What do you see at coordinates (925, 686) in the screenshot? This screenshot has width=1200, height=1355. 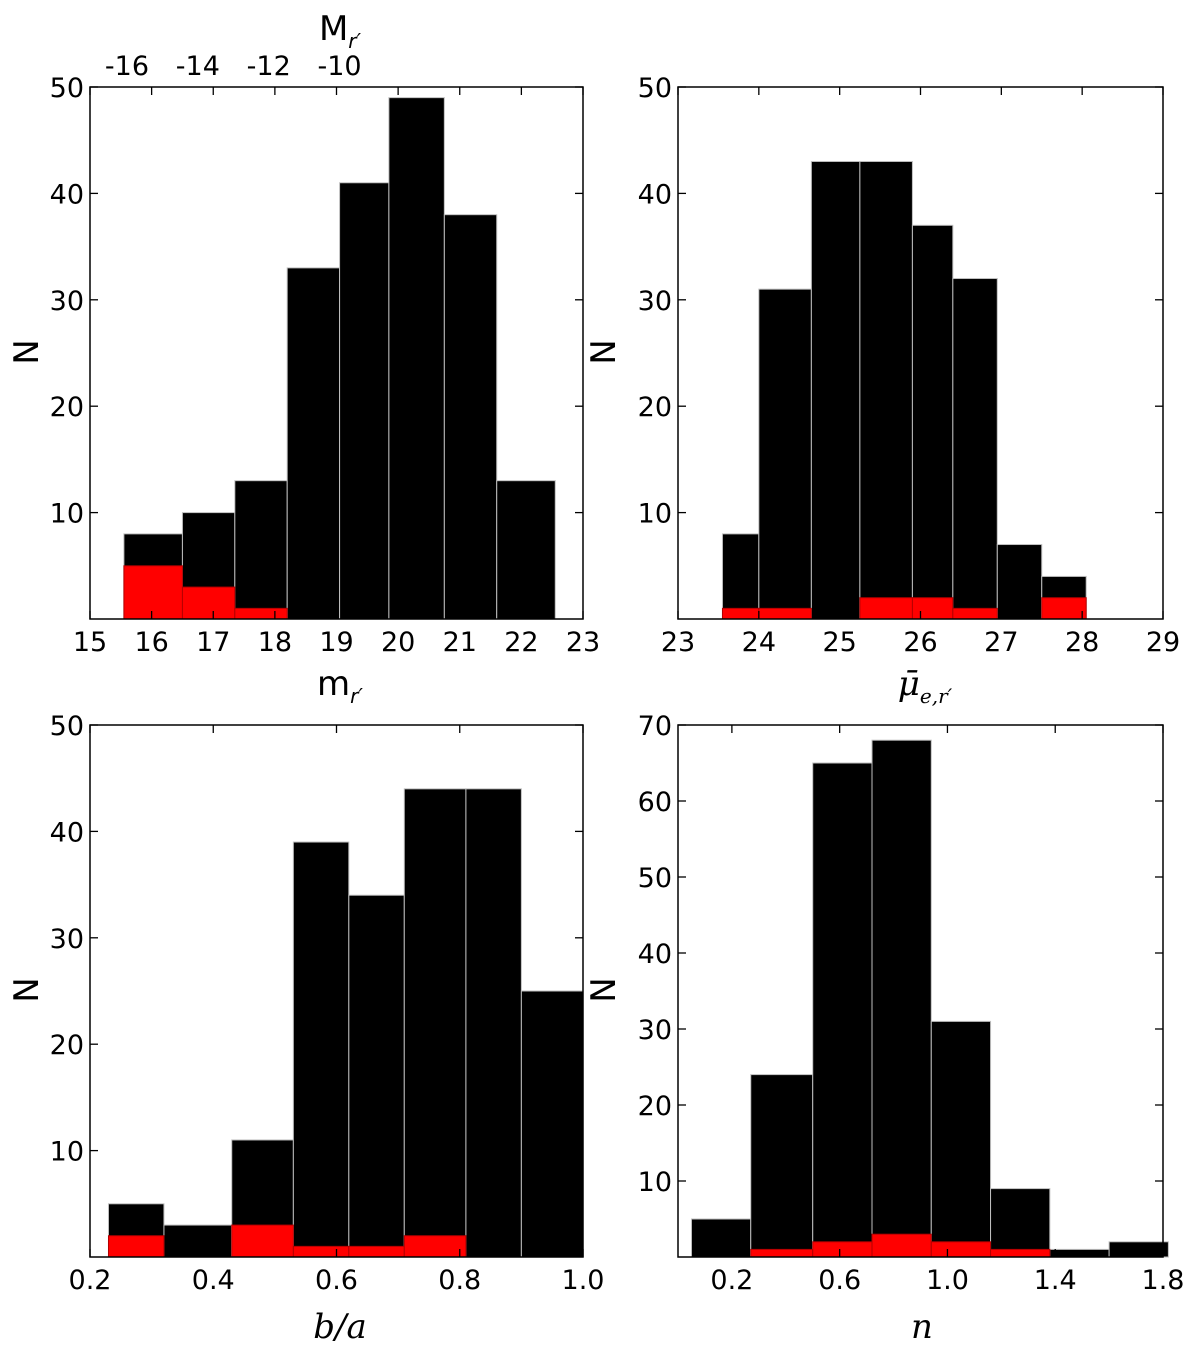 I see `x-axis-label: μ̄e,r′` at bounding box center [925, 686].